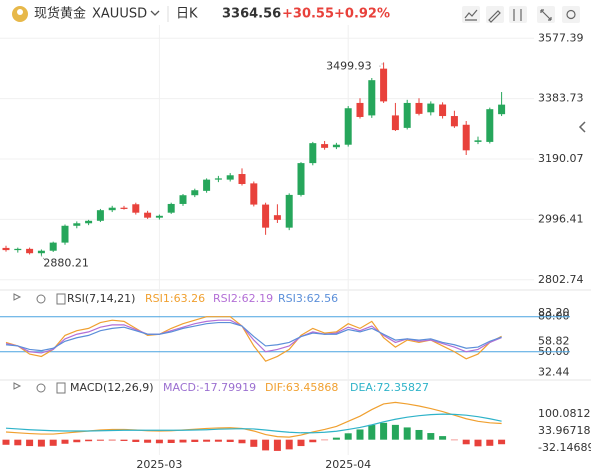 The height and width of the screenshot is (475, 591). What do you see at coordinates (308, 14) in the screenshot?
I see `price-change: +30.55` at bounding box center [308, 14].